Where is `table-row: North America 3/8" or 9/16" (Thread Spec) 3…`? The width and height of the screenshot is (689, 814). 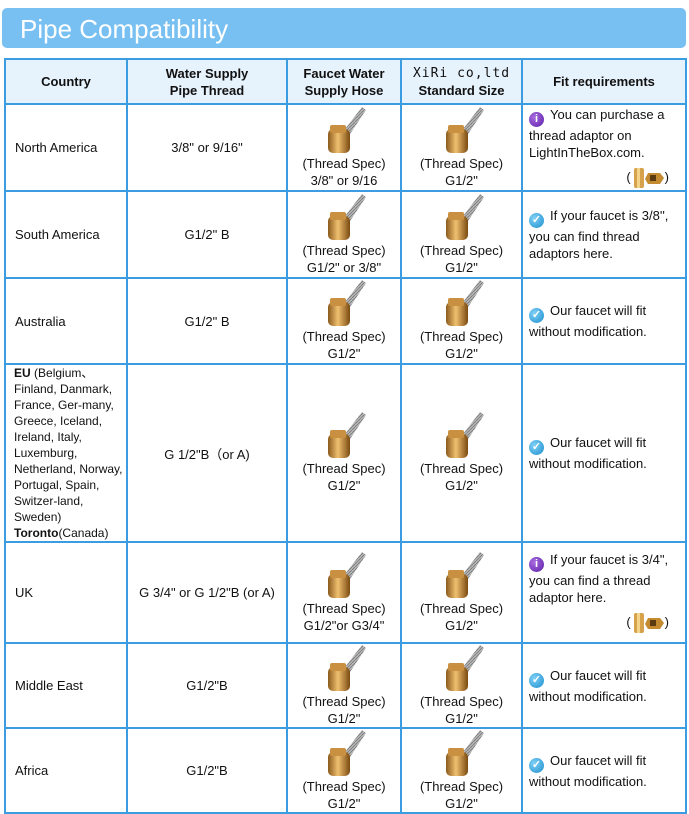 table-row: North America 3/8" or 9/16" (Thread Spec) 3… is located at coordinates (345, 147).